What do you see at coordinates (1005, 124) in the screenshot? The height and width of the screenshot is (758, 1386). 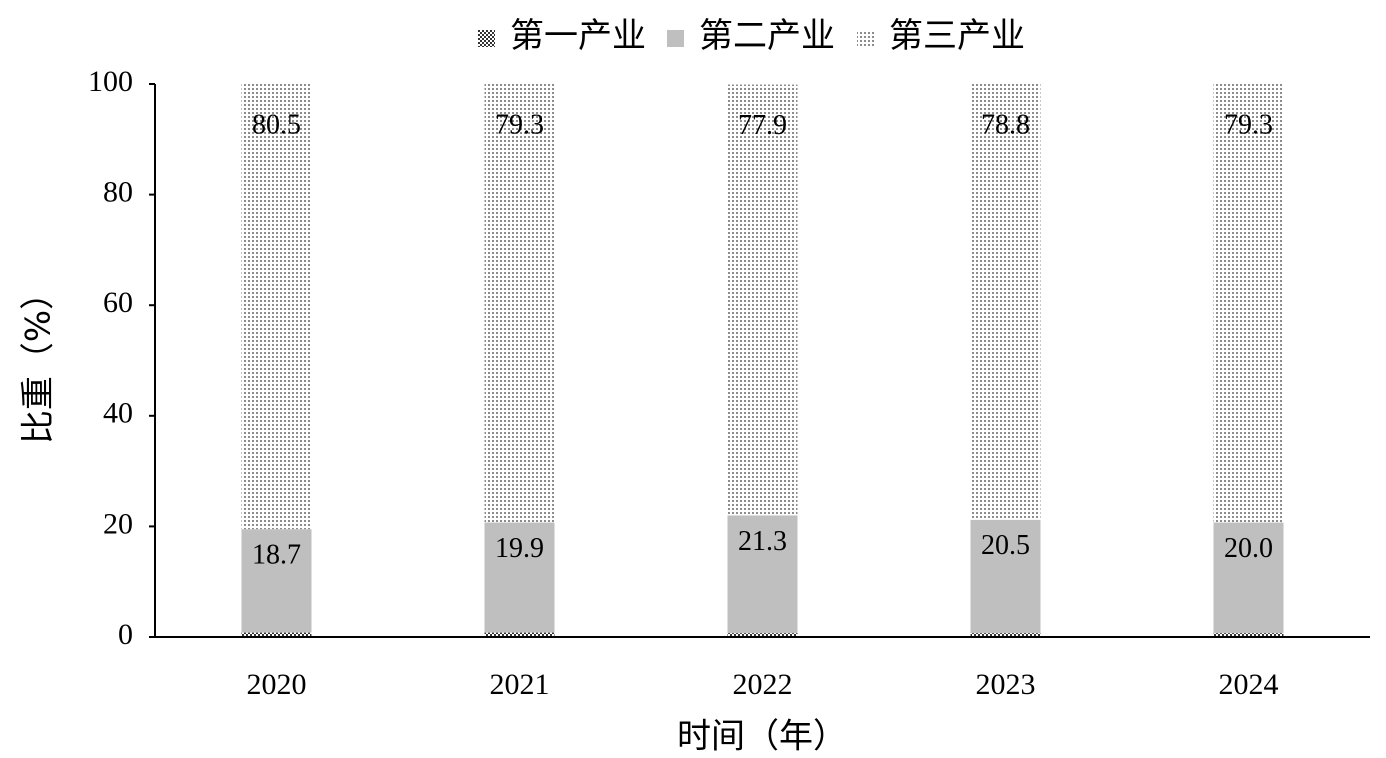 I see `data-label: 78.8` at bounding box center [1005, 124].